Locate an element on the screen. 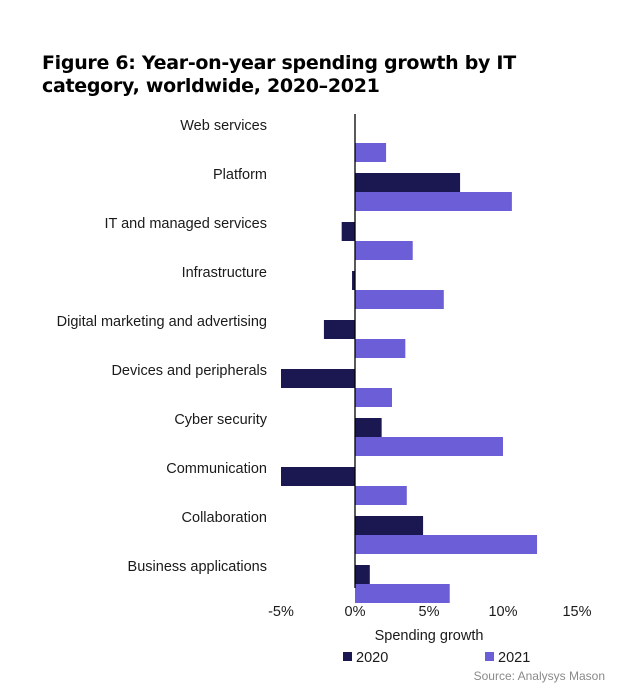  category-label: Communication is located at coordinates (216, 469).